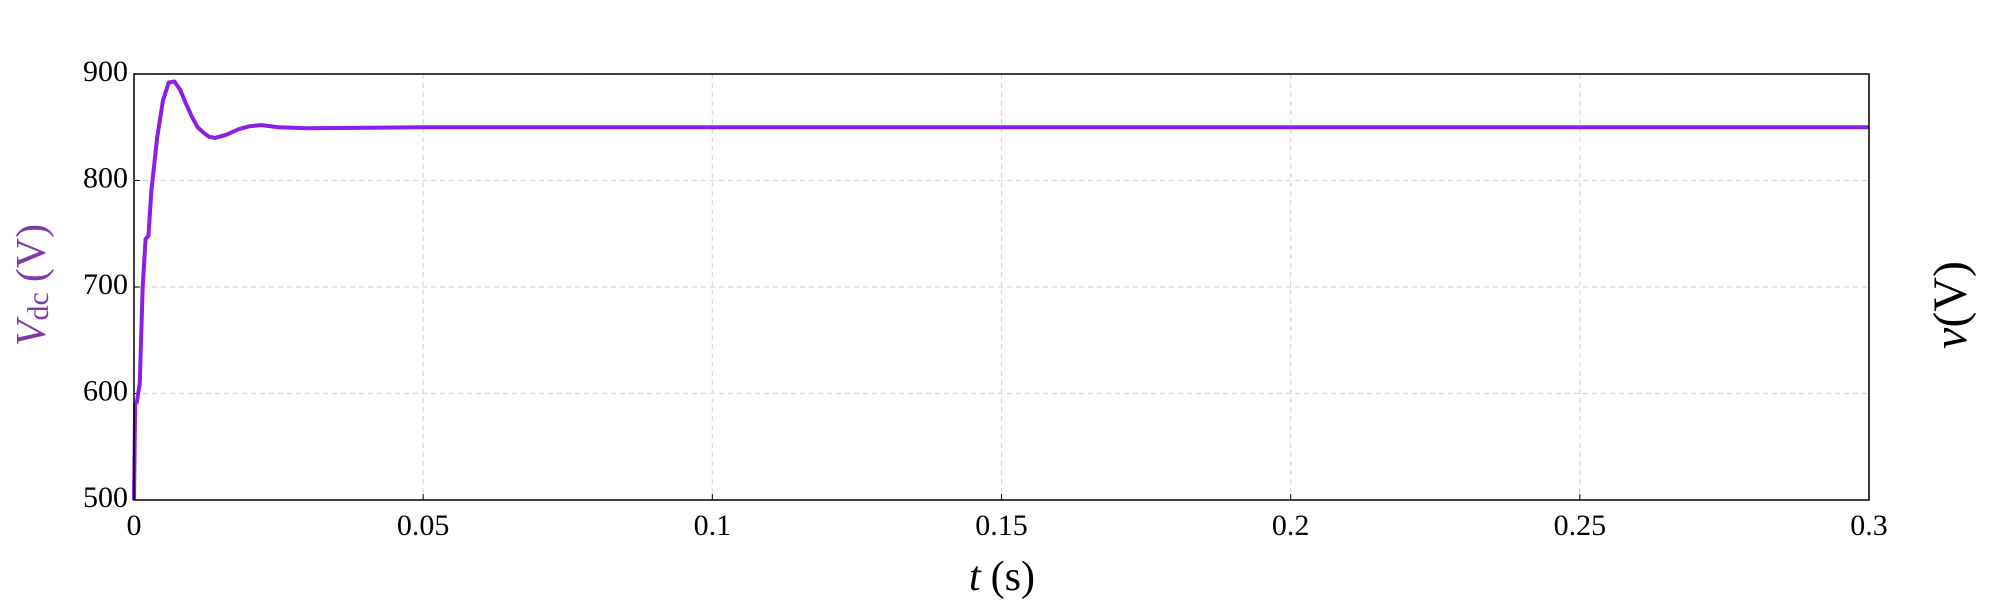 The height and width of the screenshot is (616, 2000). I want to click on y-label-unit: (V), so click(32, 253).